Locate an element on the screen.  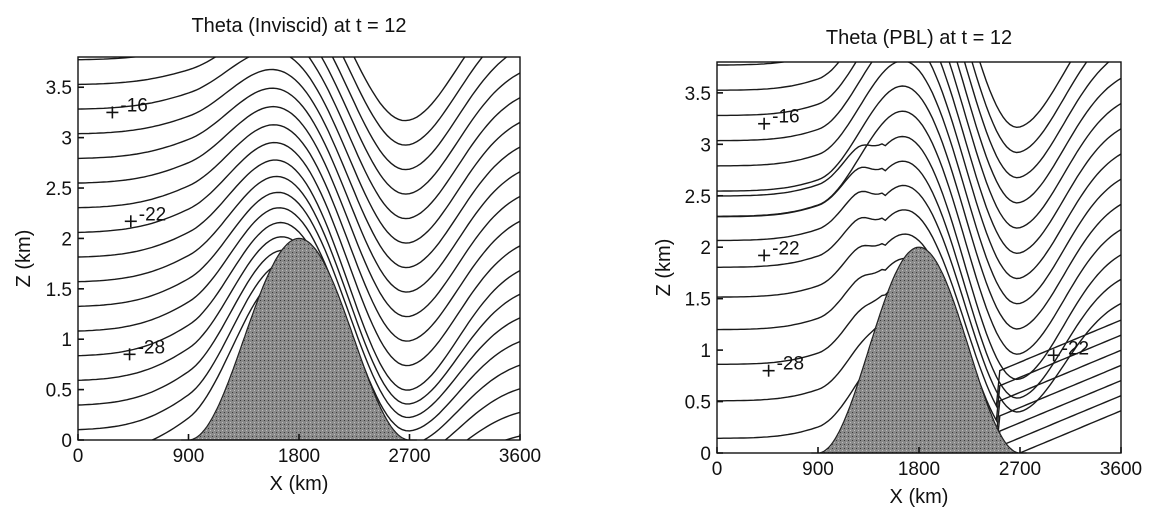
chart-title: Theta (PBL) at t = 12 is located at coordinates (919, 38).